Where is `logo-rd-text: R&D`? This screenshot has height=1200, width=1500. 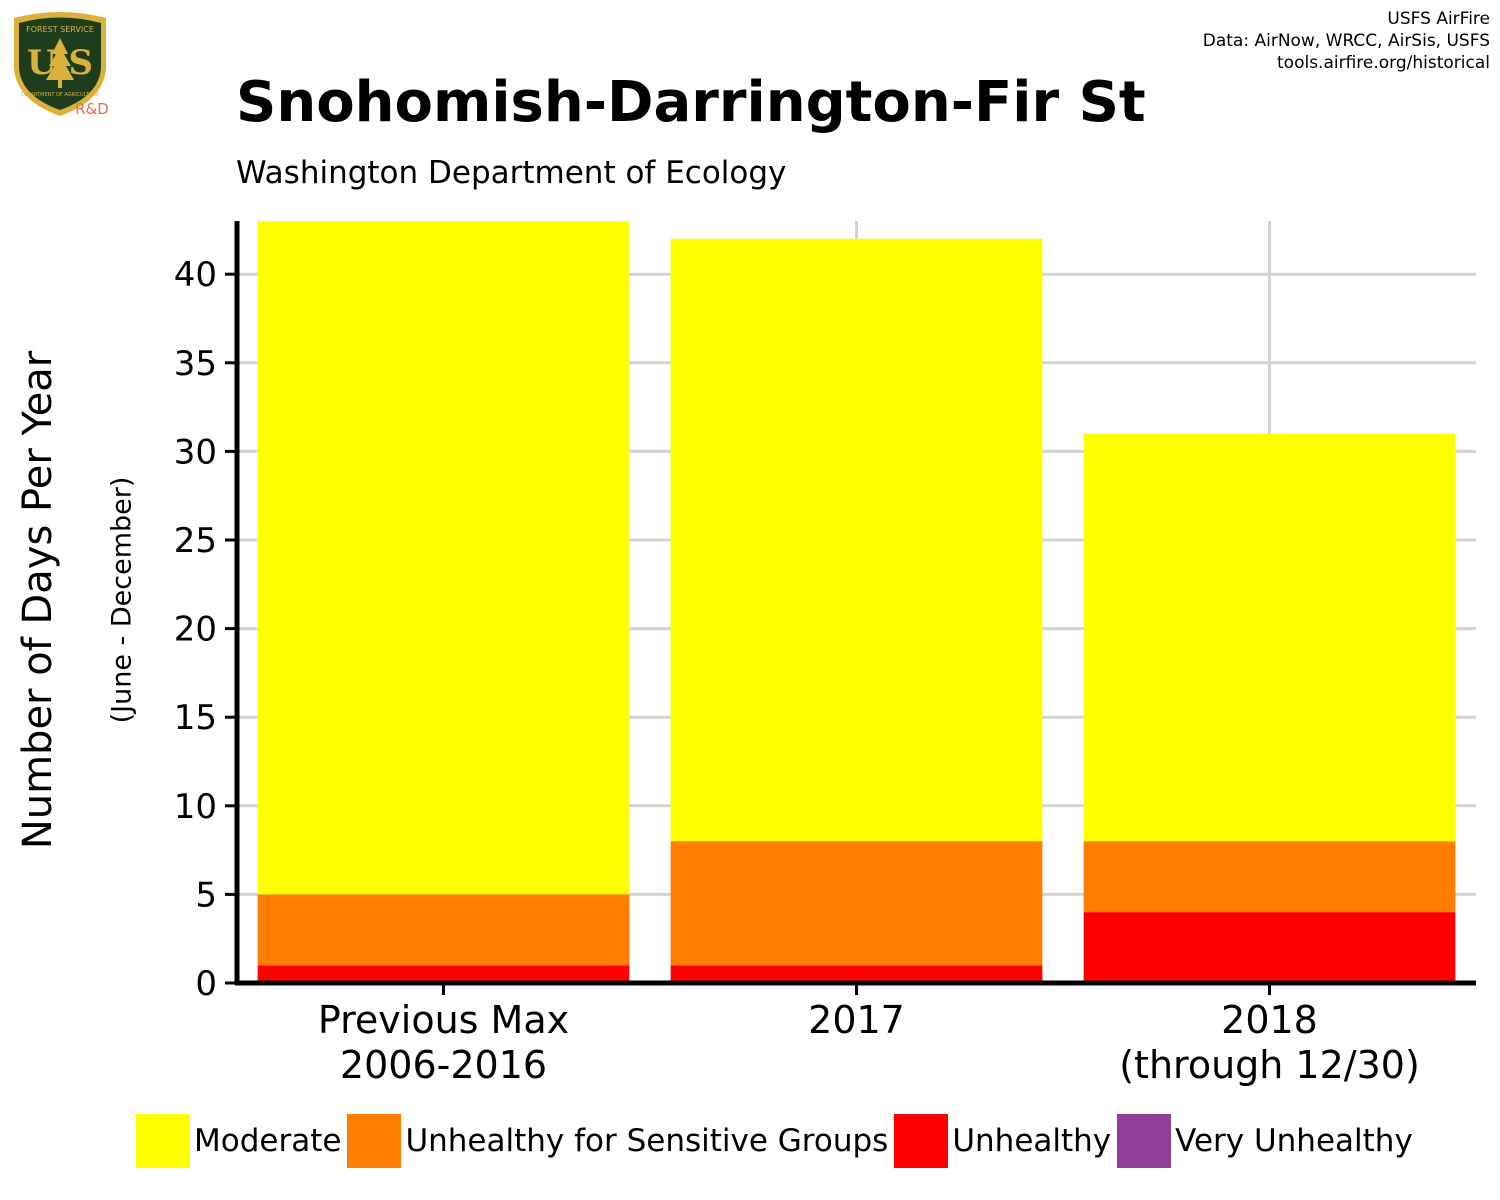
logo-rd-text: R&D is located at coordinates (92, 109).